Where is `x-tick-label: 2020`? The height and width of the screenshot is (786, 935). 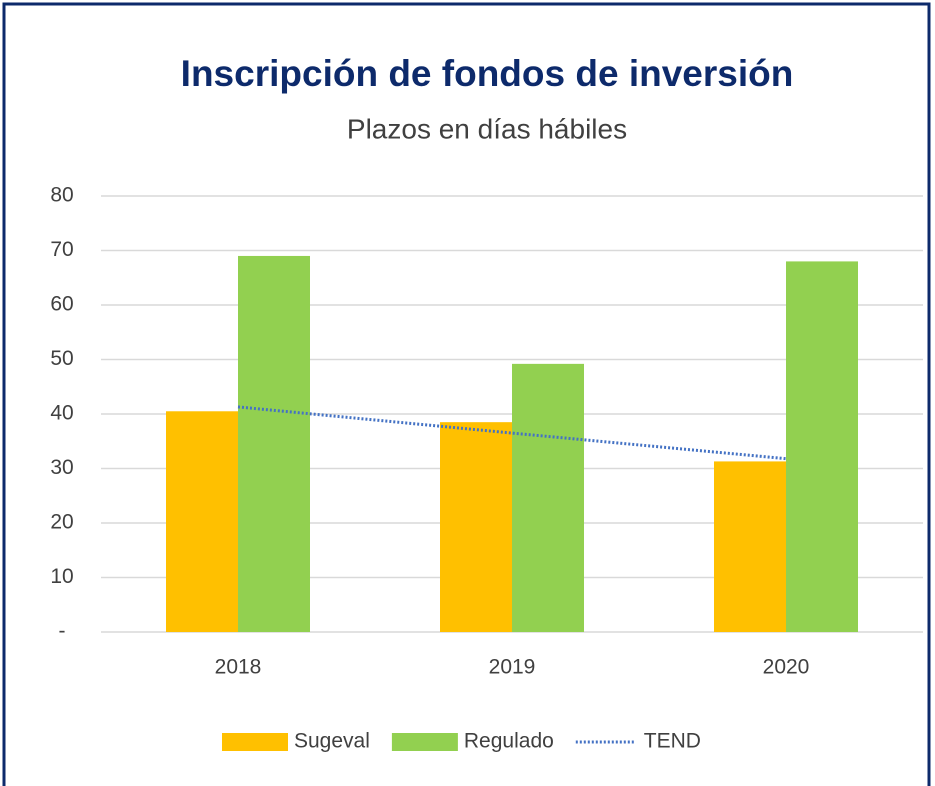 x-tick-label: 2020 is located at coordinates (786, 667).